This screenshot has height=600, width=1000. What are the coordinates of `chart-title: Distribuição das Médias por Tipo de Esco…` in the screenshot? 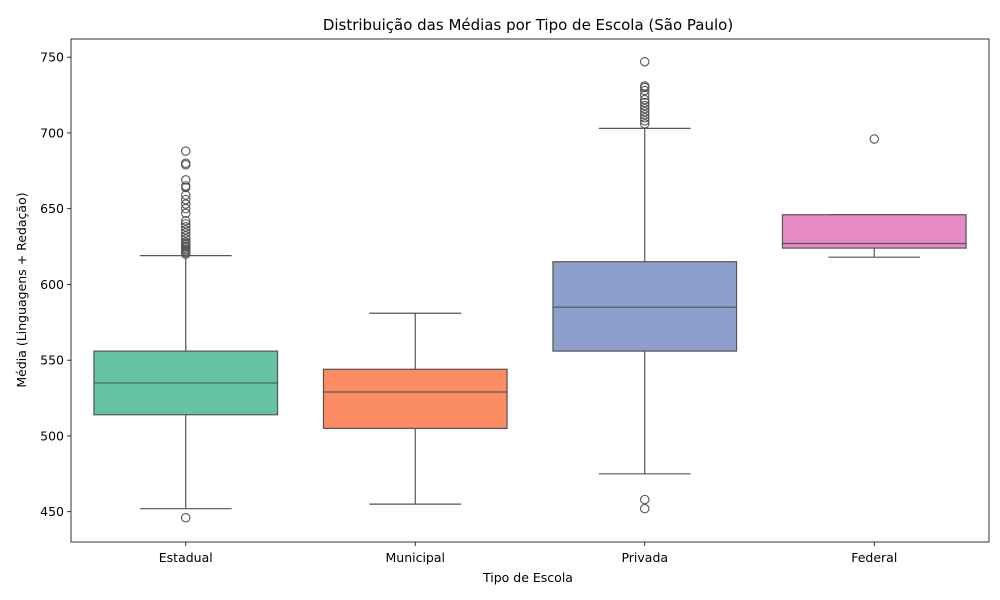 It's located at (528, 25).